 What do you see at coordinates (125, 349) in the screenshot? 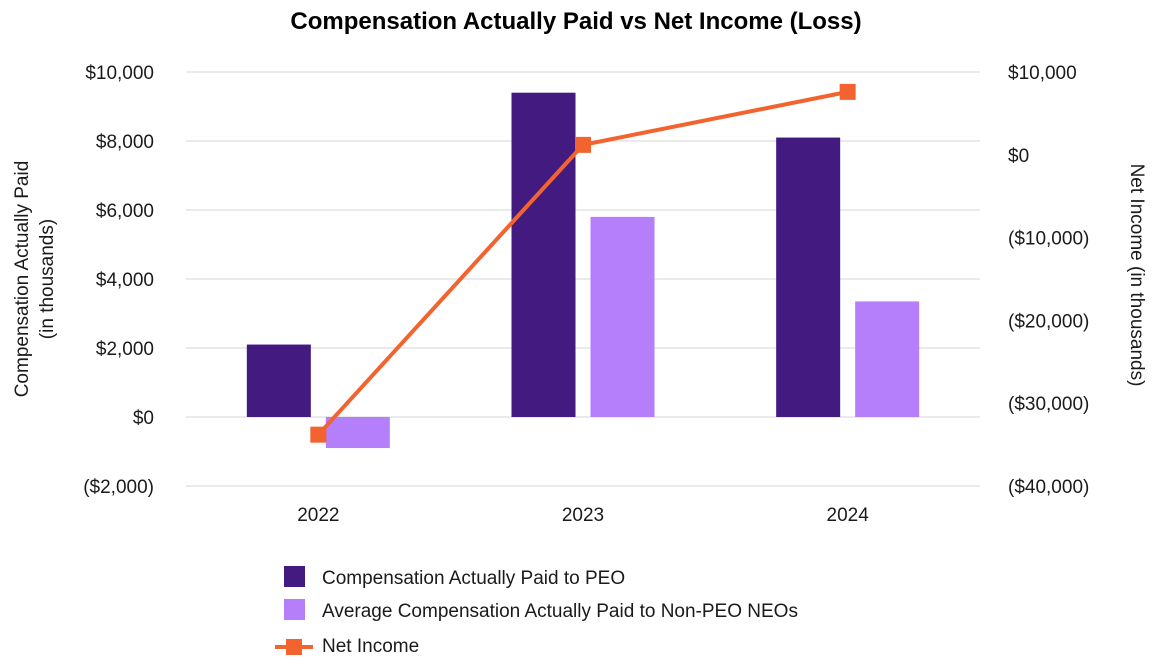
I see `left-tick-label: $2,000` at bounding box center [125, 349].